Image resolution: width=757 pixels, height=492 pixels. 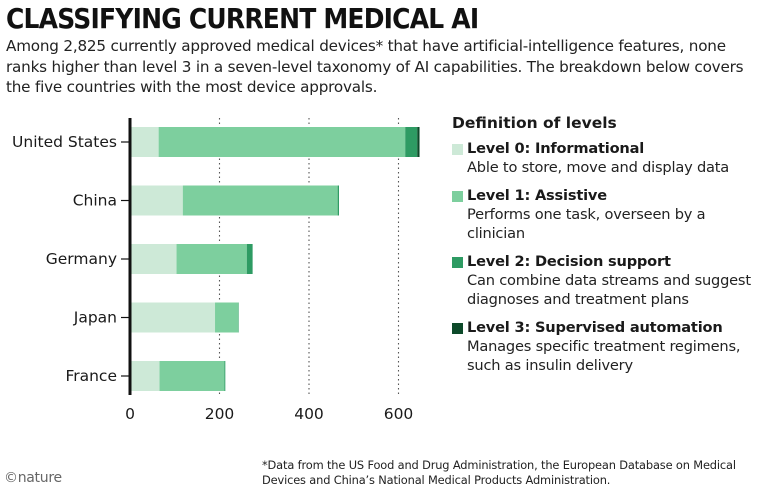 What do you see at coordinates (95, 318) in the screenshot?
I see `category-label: Japan` at bounding box center [95, 318].